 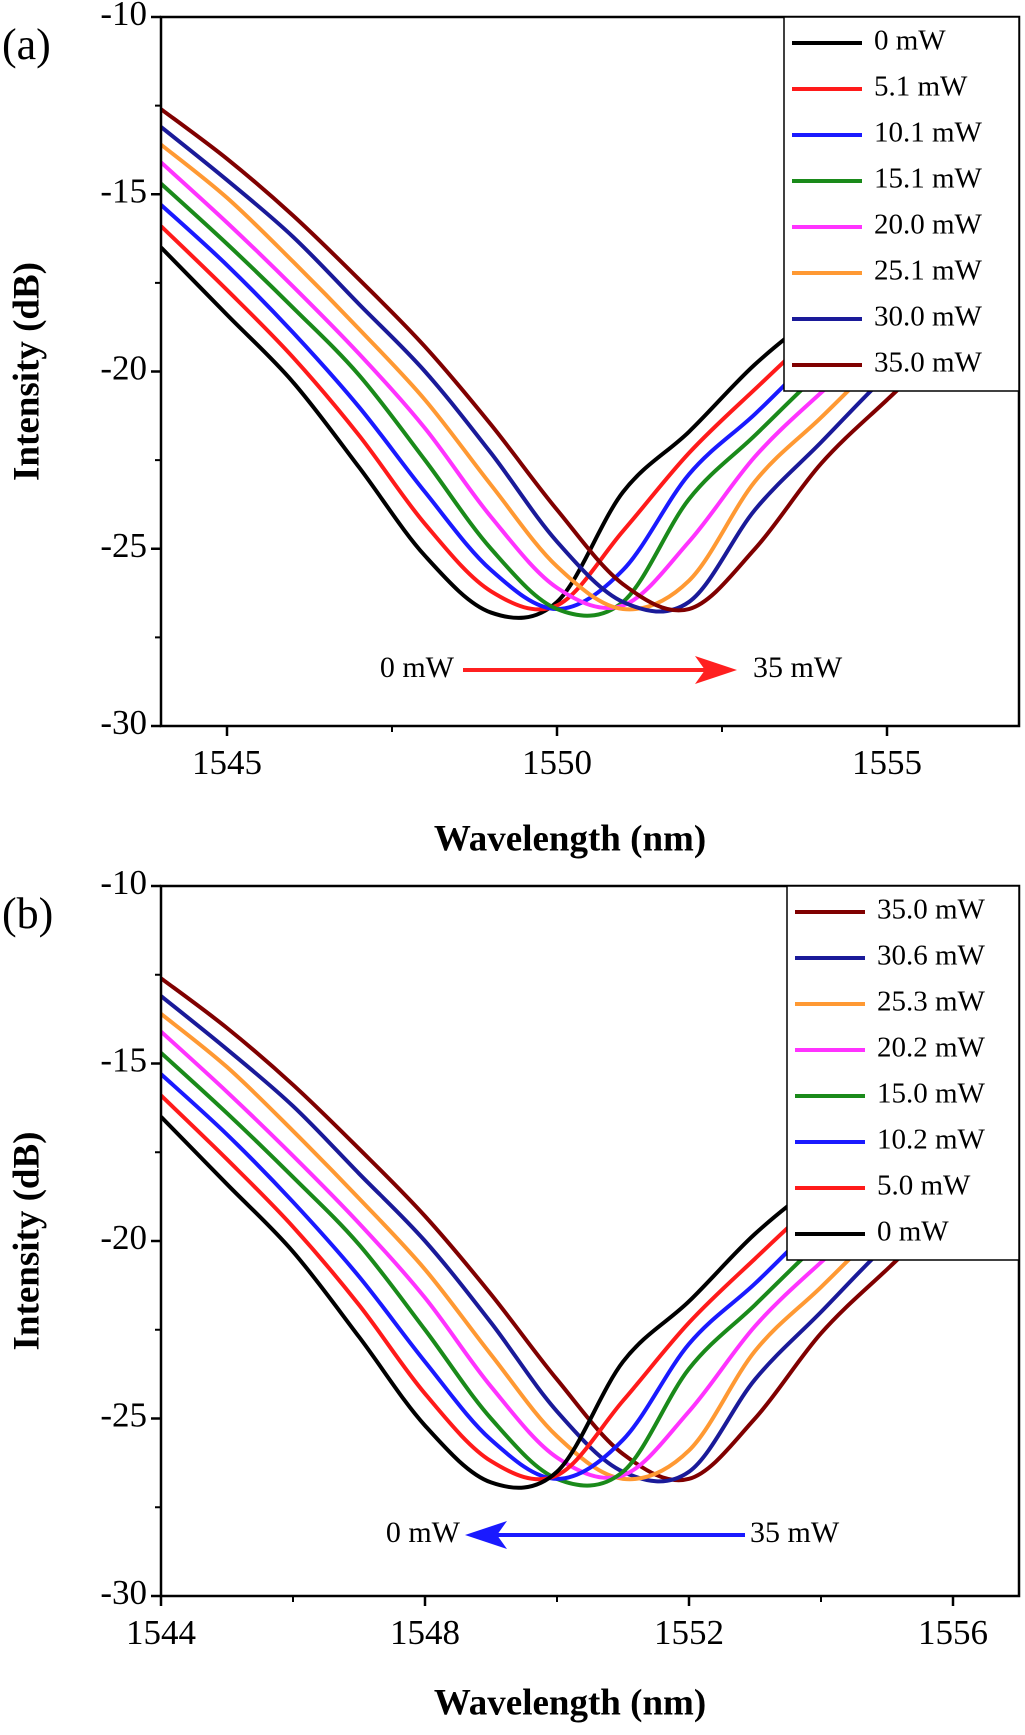 What do you see at coordinates (924, 1186) in the screenshot?
I see `legend-label: 5.0 mW` at bounding box center [924, 1186].